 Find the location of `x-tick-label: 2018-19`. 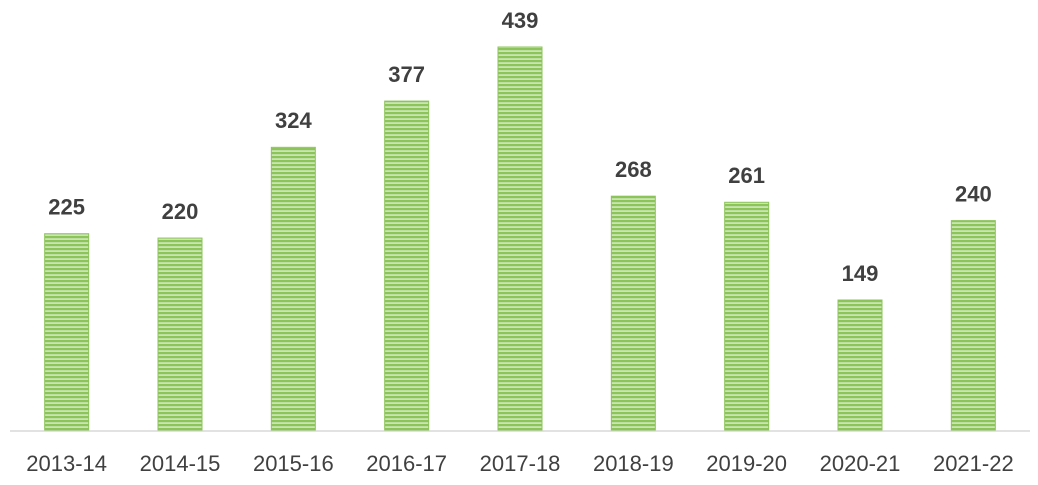

x-tick-label: 2018-19 is located at coordinates (633, 463).